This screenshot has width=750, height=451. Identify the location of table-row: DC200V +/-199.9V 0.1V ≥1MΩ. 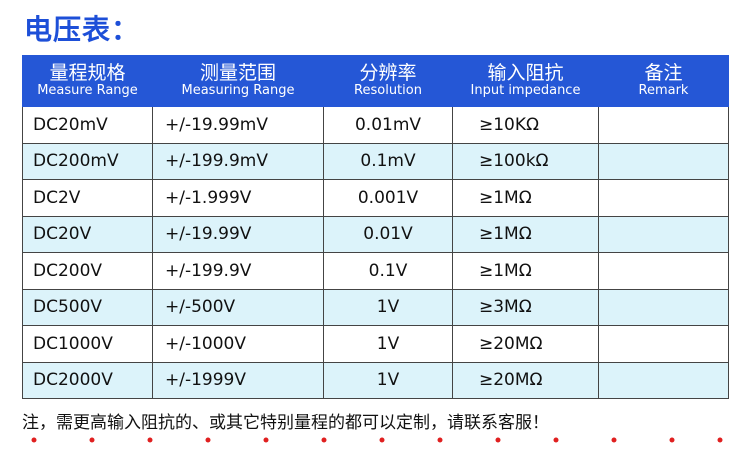
(375, 271).